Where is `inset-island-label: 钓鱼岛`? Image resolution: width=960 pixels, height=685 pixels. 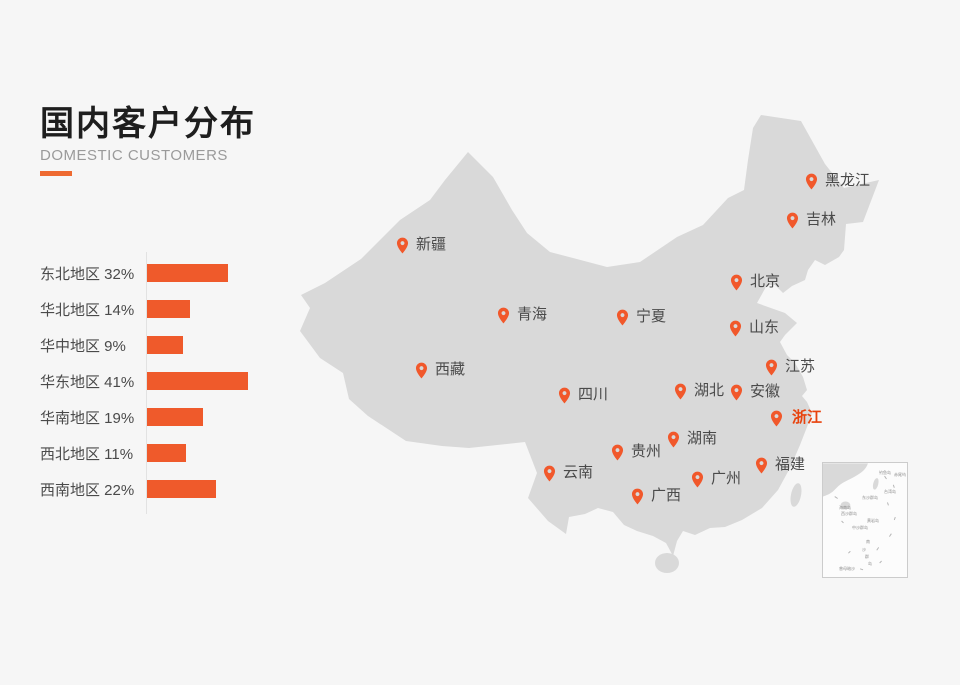 inset-island-label: 钓鱼岛 is located at coordinates (885, 472).